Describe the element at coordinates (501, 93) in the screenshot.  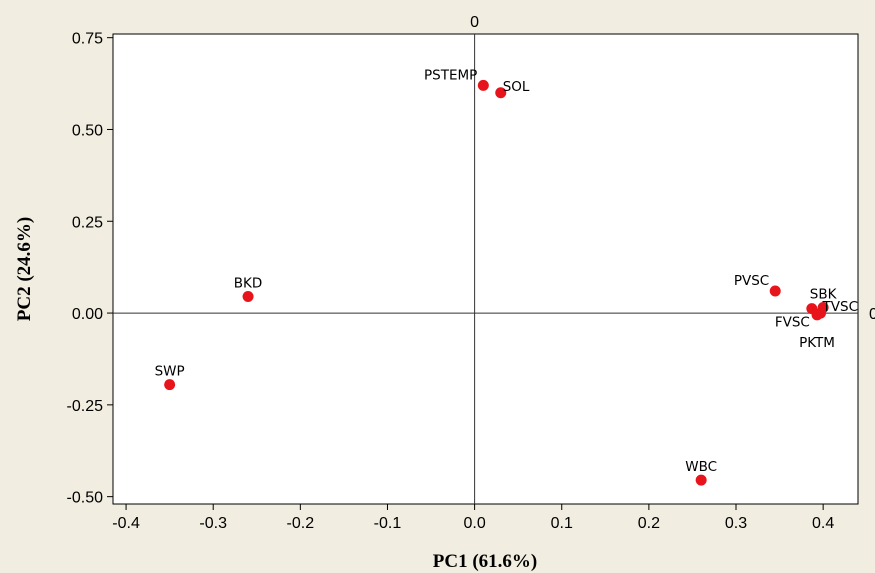
I see `point-sol` at that location.